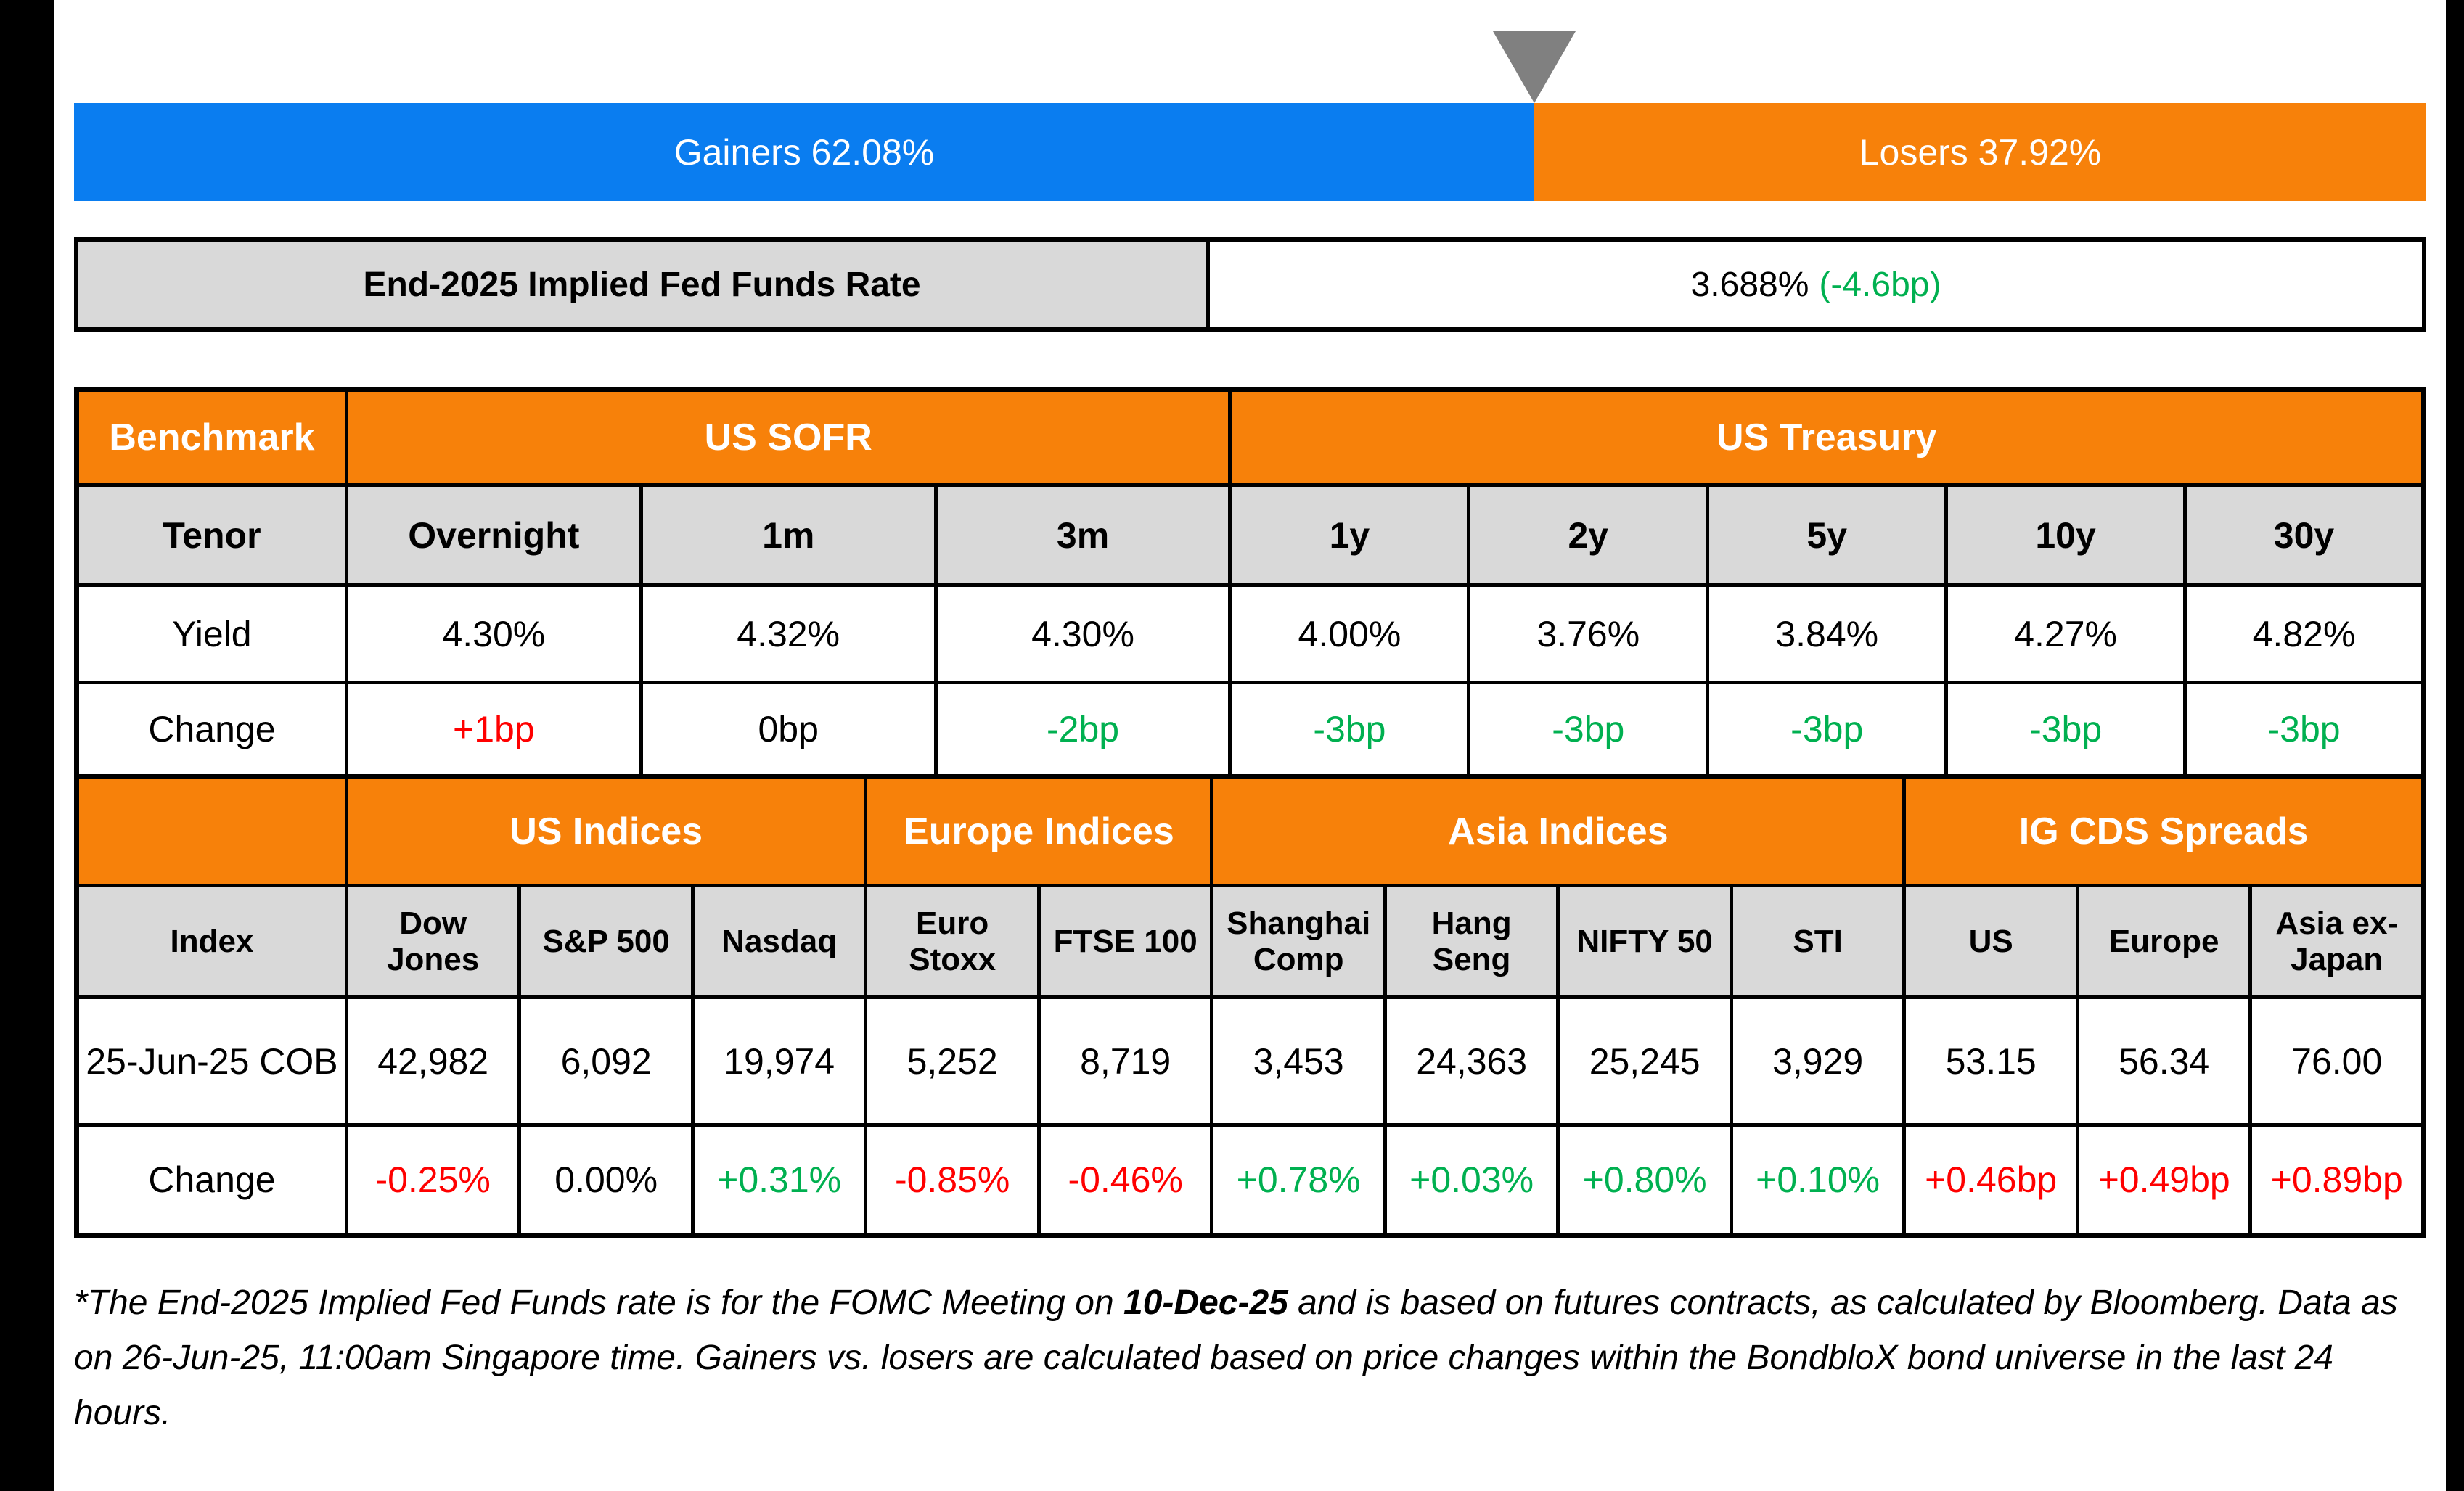 The image size is (2464, 1491). I want to click on index-change-cell: +0.46bp, so click(1990, 1180).